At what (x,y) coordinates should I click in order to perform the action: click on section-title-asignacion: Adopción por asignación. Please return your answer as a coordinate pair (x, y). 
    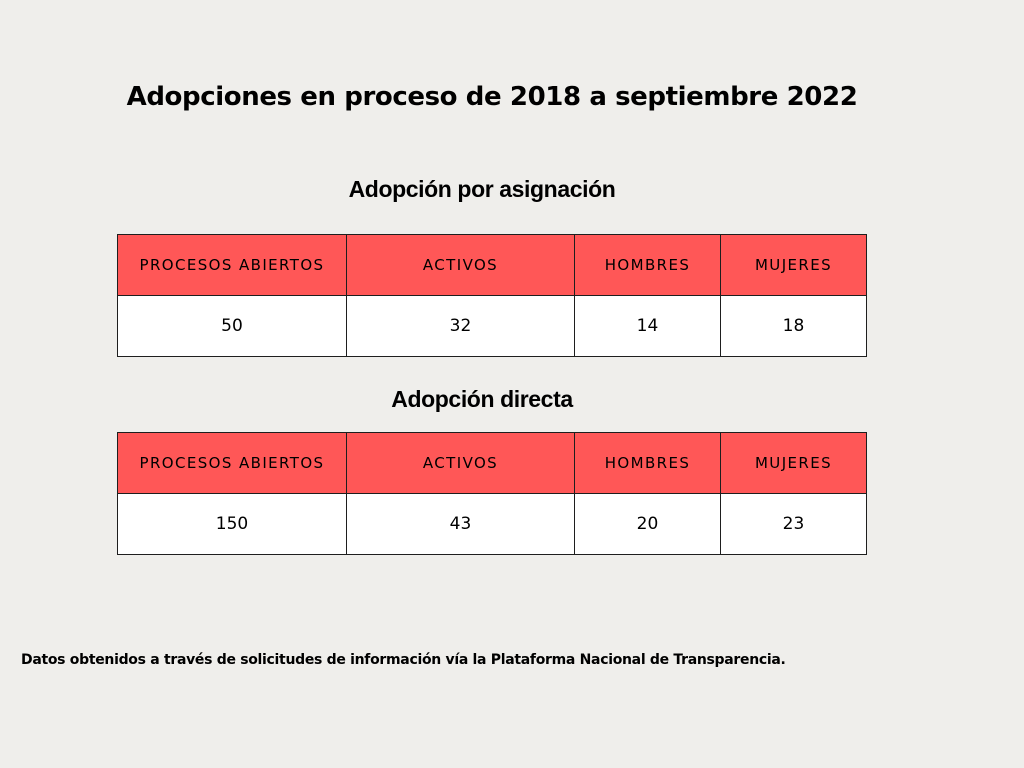
    Looking at the image, I should click on (482, 189).